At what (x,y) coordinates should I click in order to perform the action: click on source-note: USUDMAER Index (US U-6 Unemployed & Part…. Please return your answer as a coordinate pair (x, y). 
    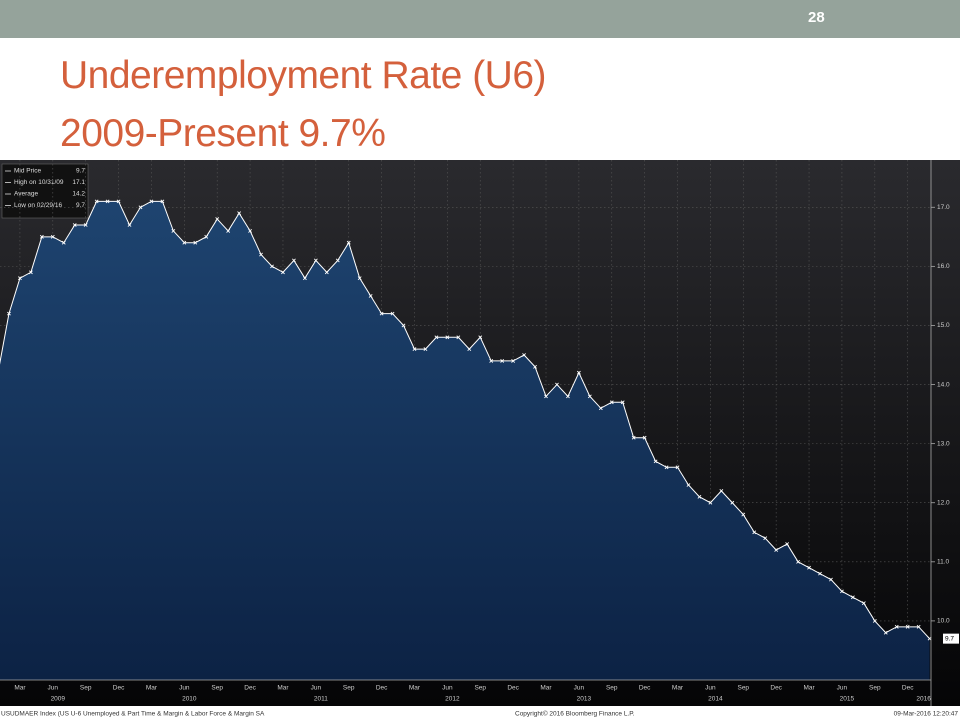
    Looking at the image, I should click on (133, 714).